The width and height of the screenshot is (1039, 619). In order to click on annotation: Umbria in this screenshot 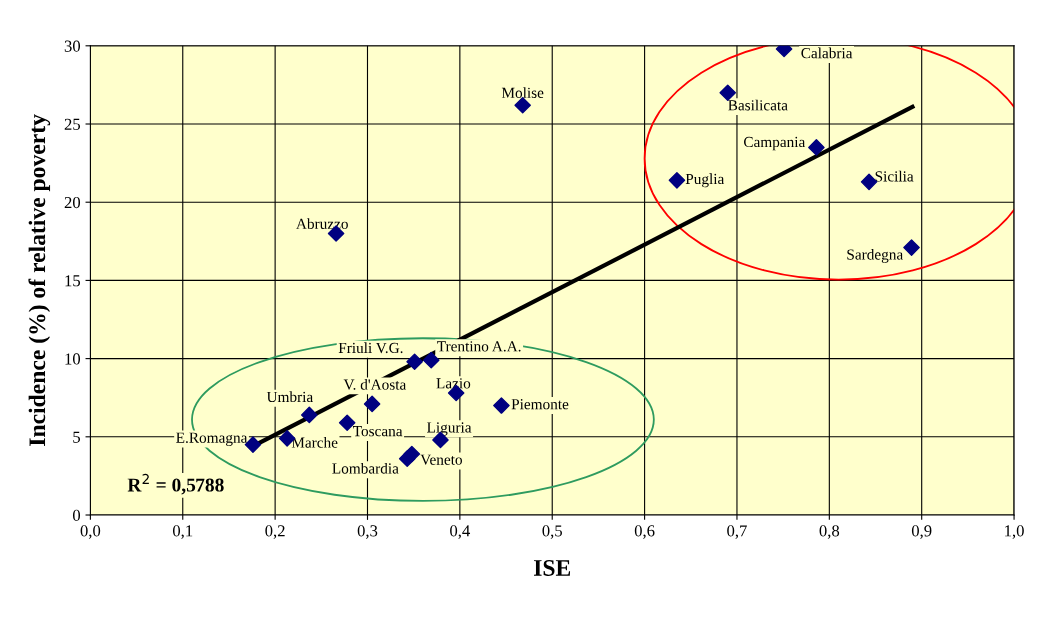, I will do `click(289, 397)`.